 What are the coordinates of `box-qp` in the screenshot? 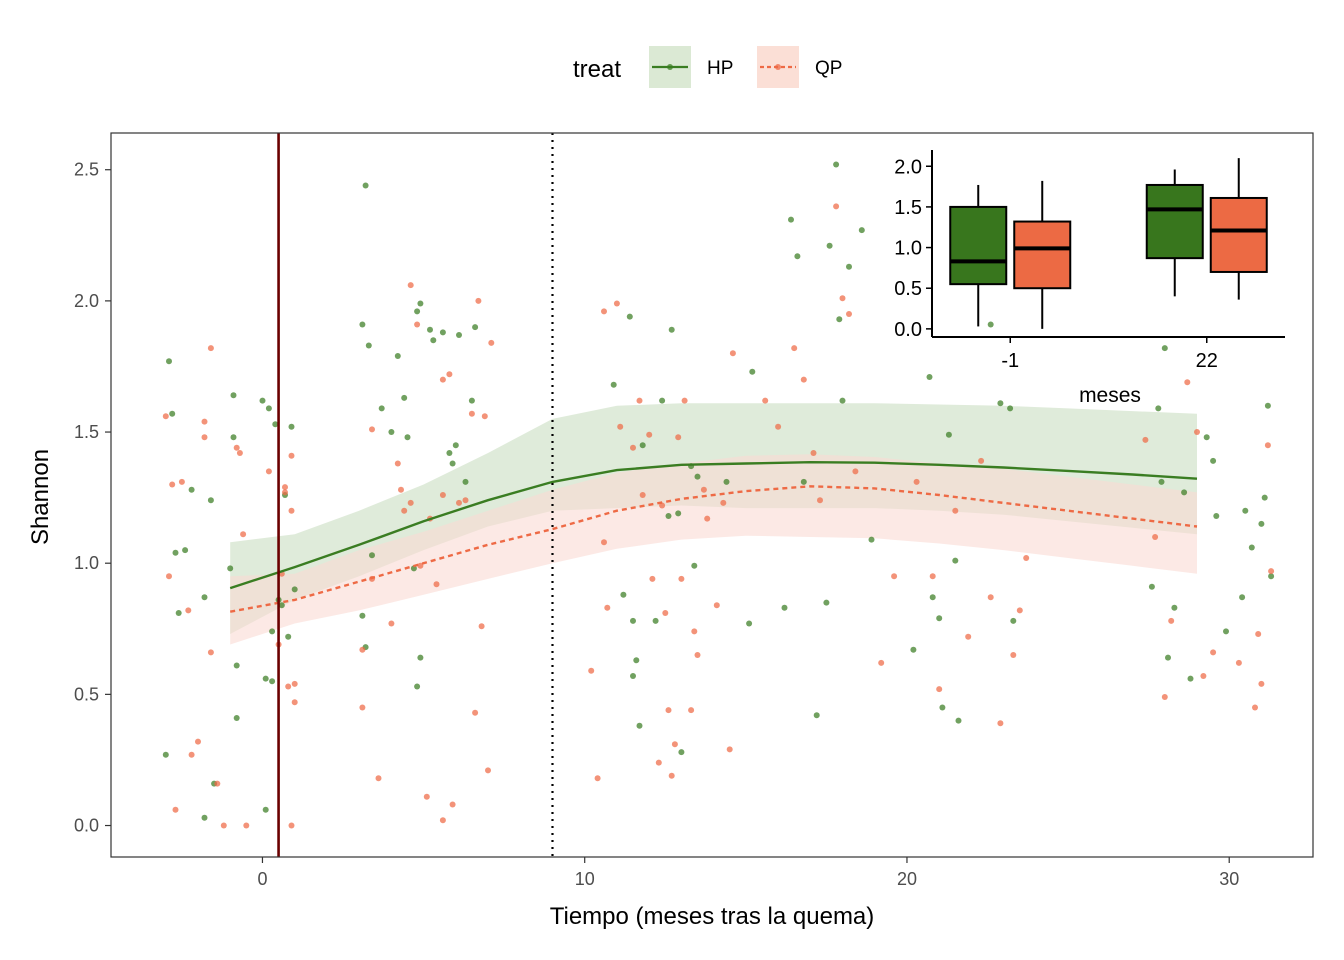 It's located at (1042, 255).